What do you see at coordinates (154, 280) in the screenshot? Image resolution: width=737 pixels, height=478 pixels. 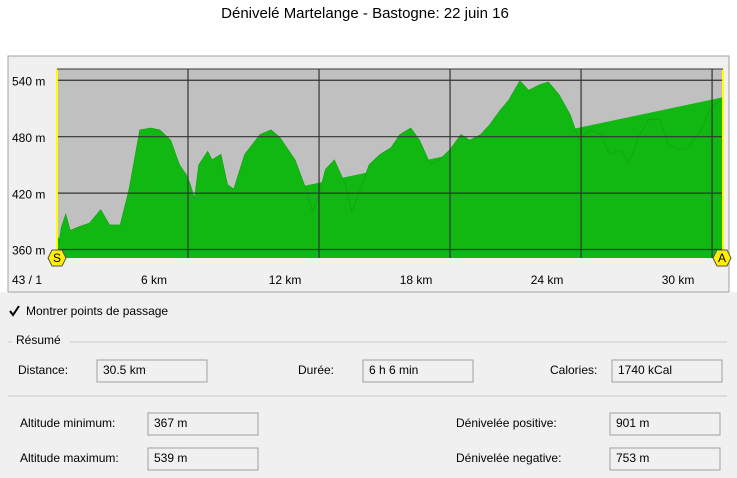 I see `x-tick-label: 6 km` at bounding box center [154, 280].